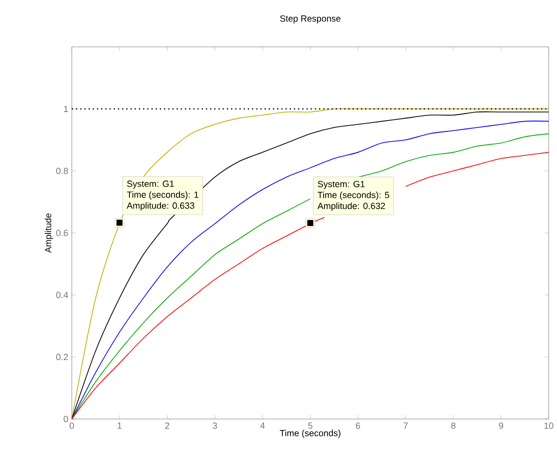 This screenshot has height=453, width=557. I want to click on y-tick-label: 0.8, so click(62, 171).